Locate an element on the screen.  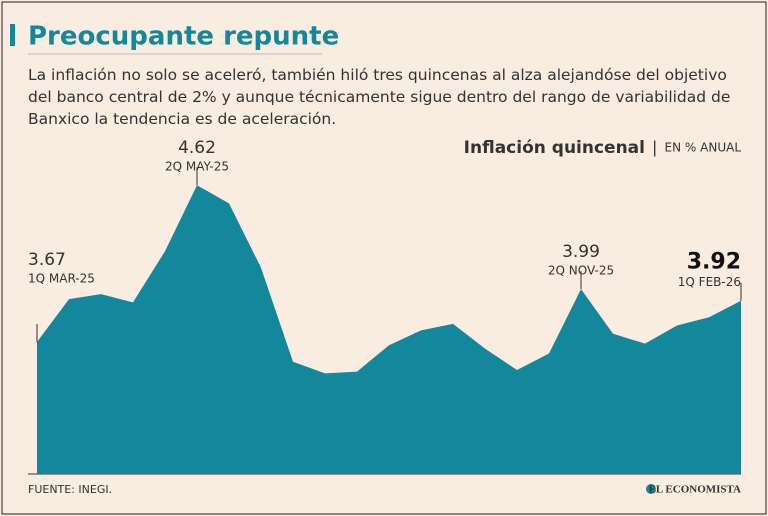
category-label: 2Q MAY-25 is located at coordinates (197, 167).